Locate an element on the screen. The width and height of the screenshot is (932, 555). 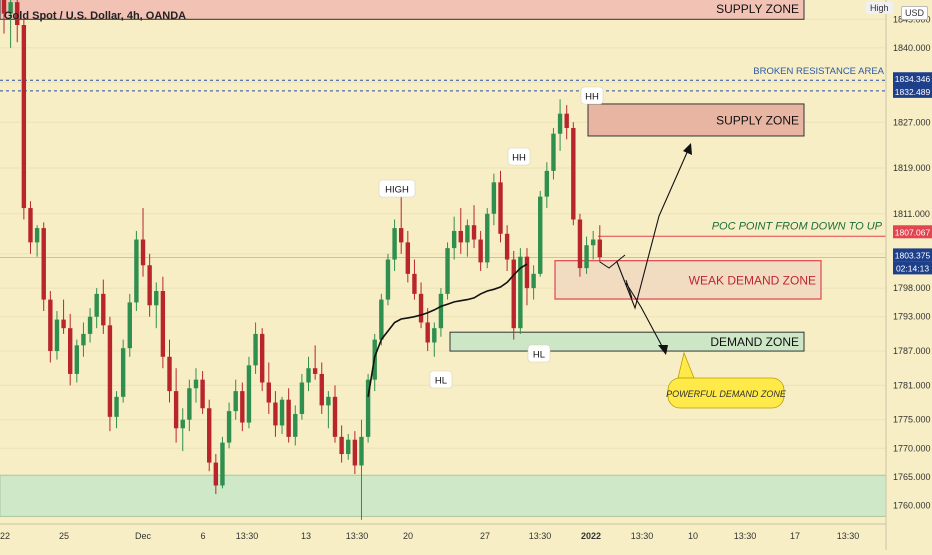
price-tag-label: 1834.346 is located at coordinates (913, 79).